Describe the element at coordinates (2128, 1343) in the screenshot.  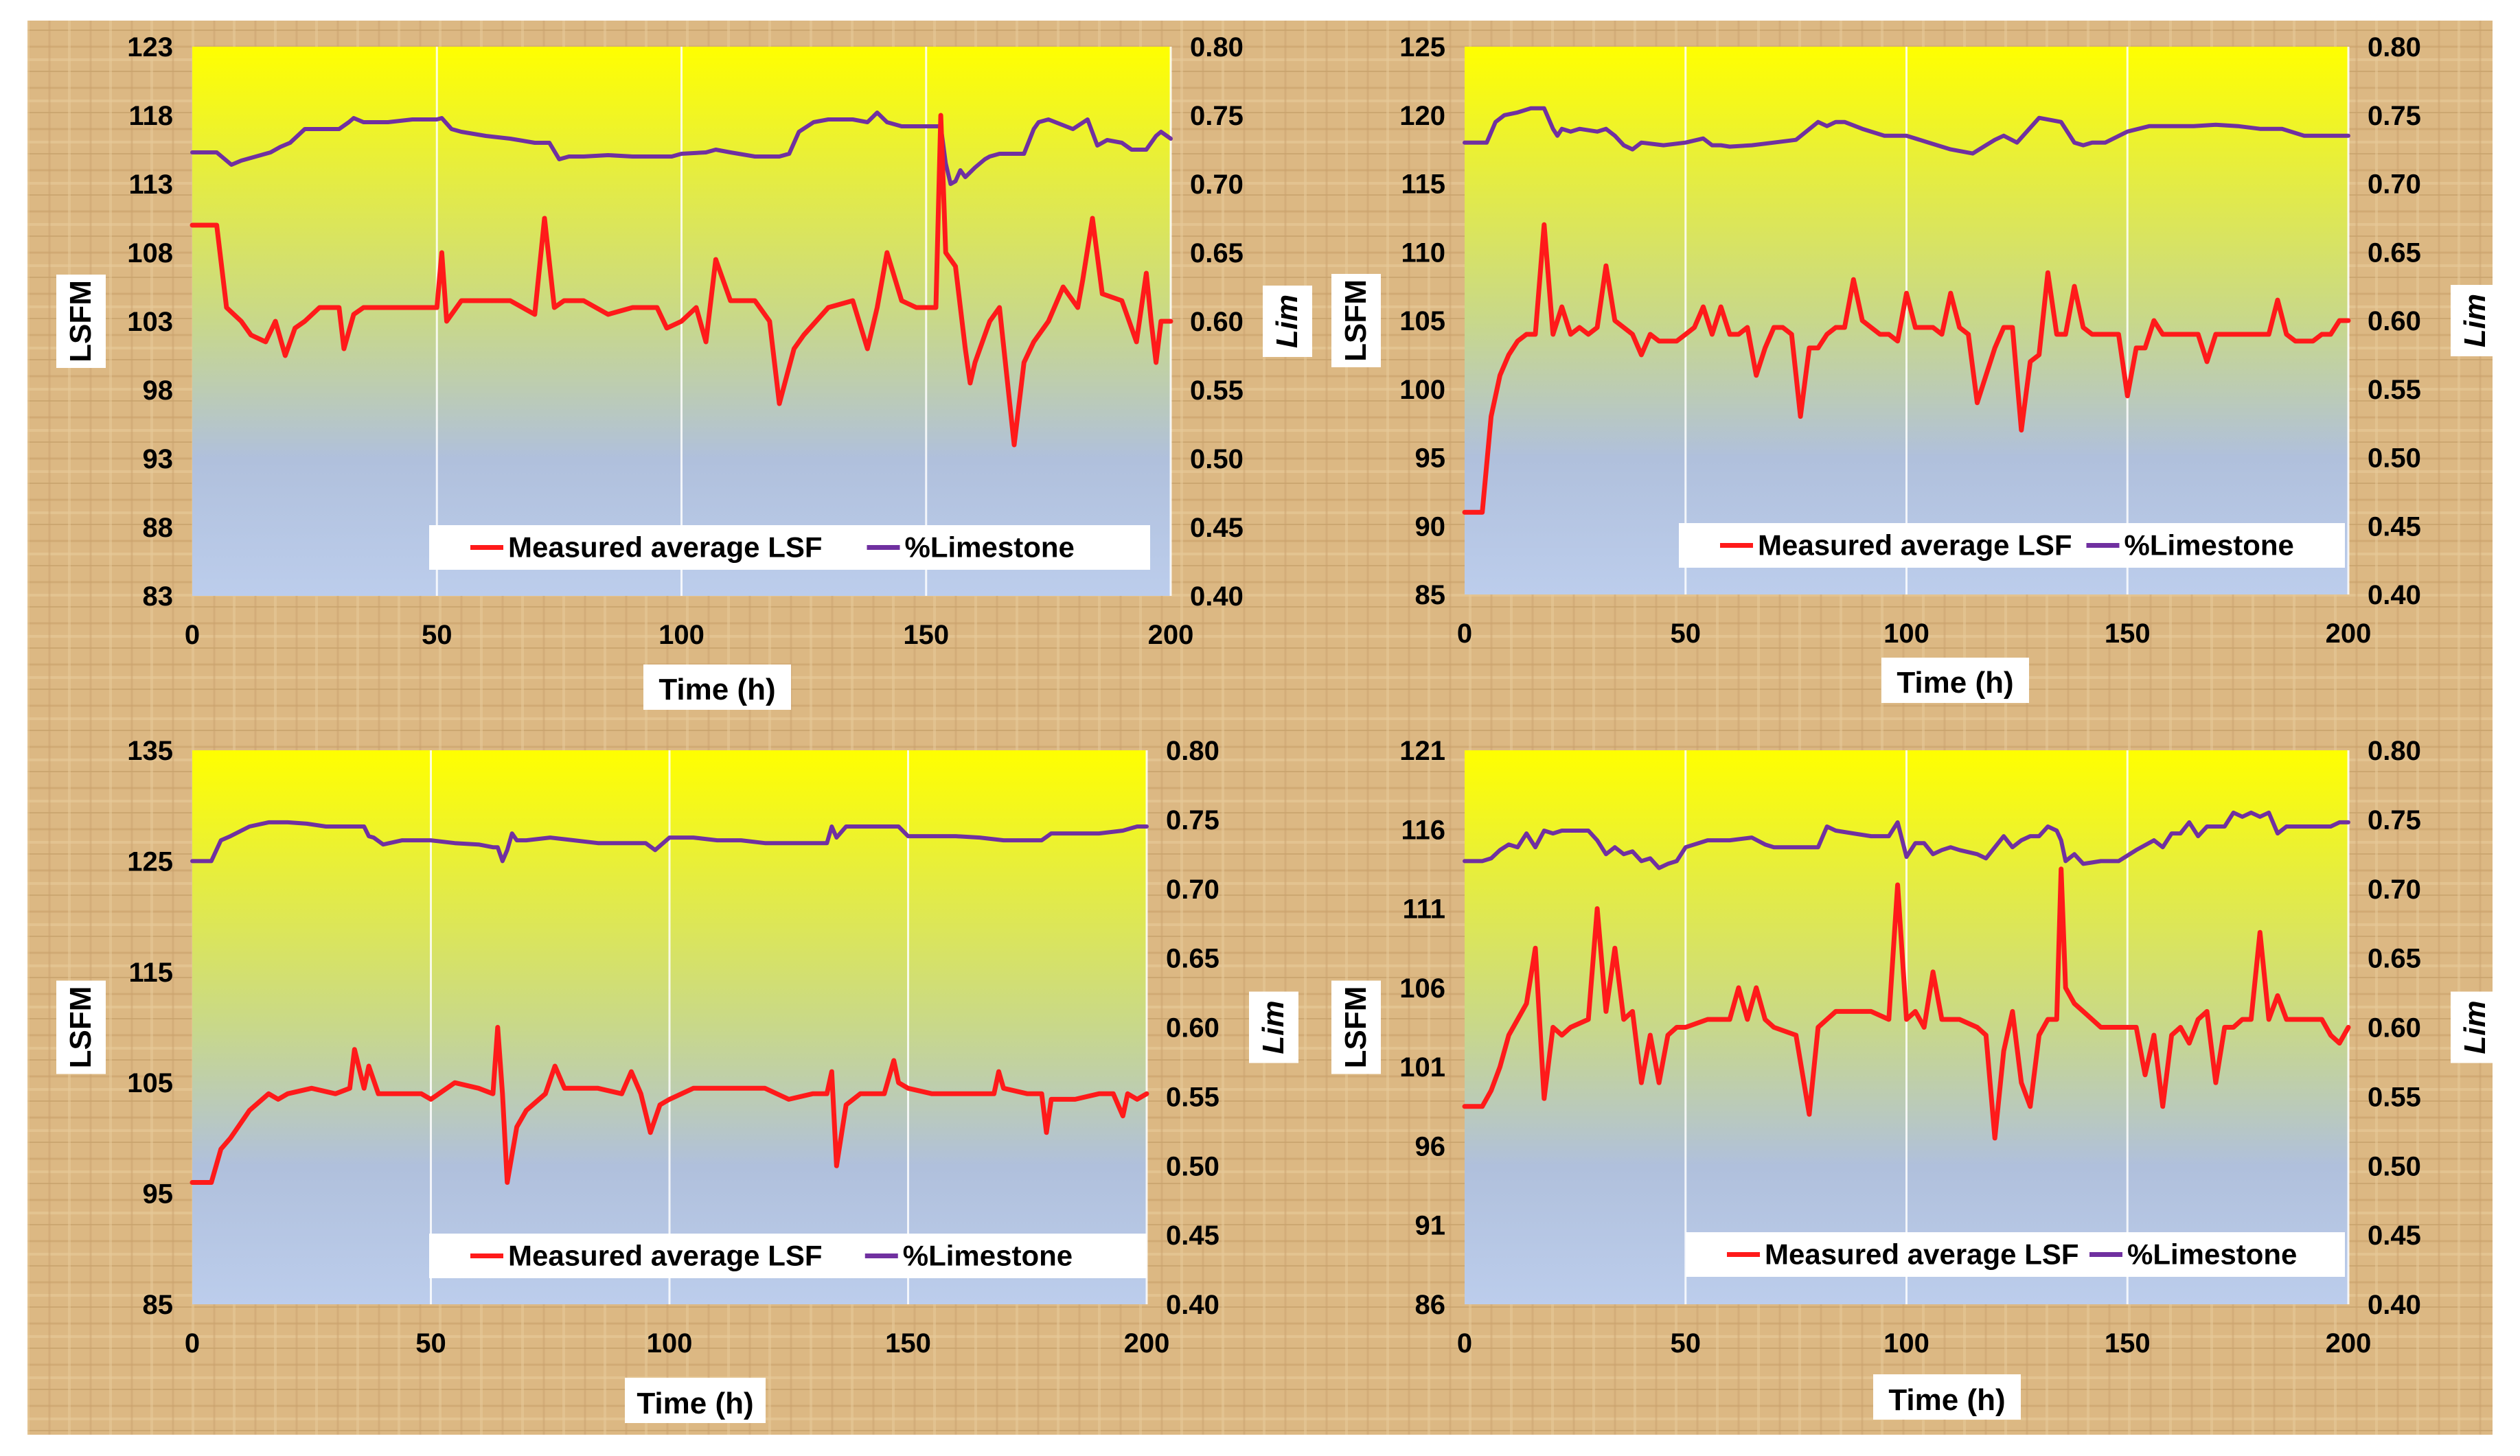
I see `x-tick-label: 150` at that location.